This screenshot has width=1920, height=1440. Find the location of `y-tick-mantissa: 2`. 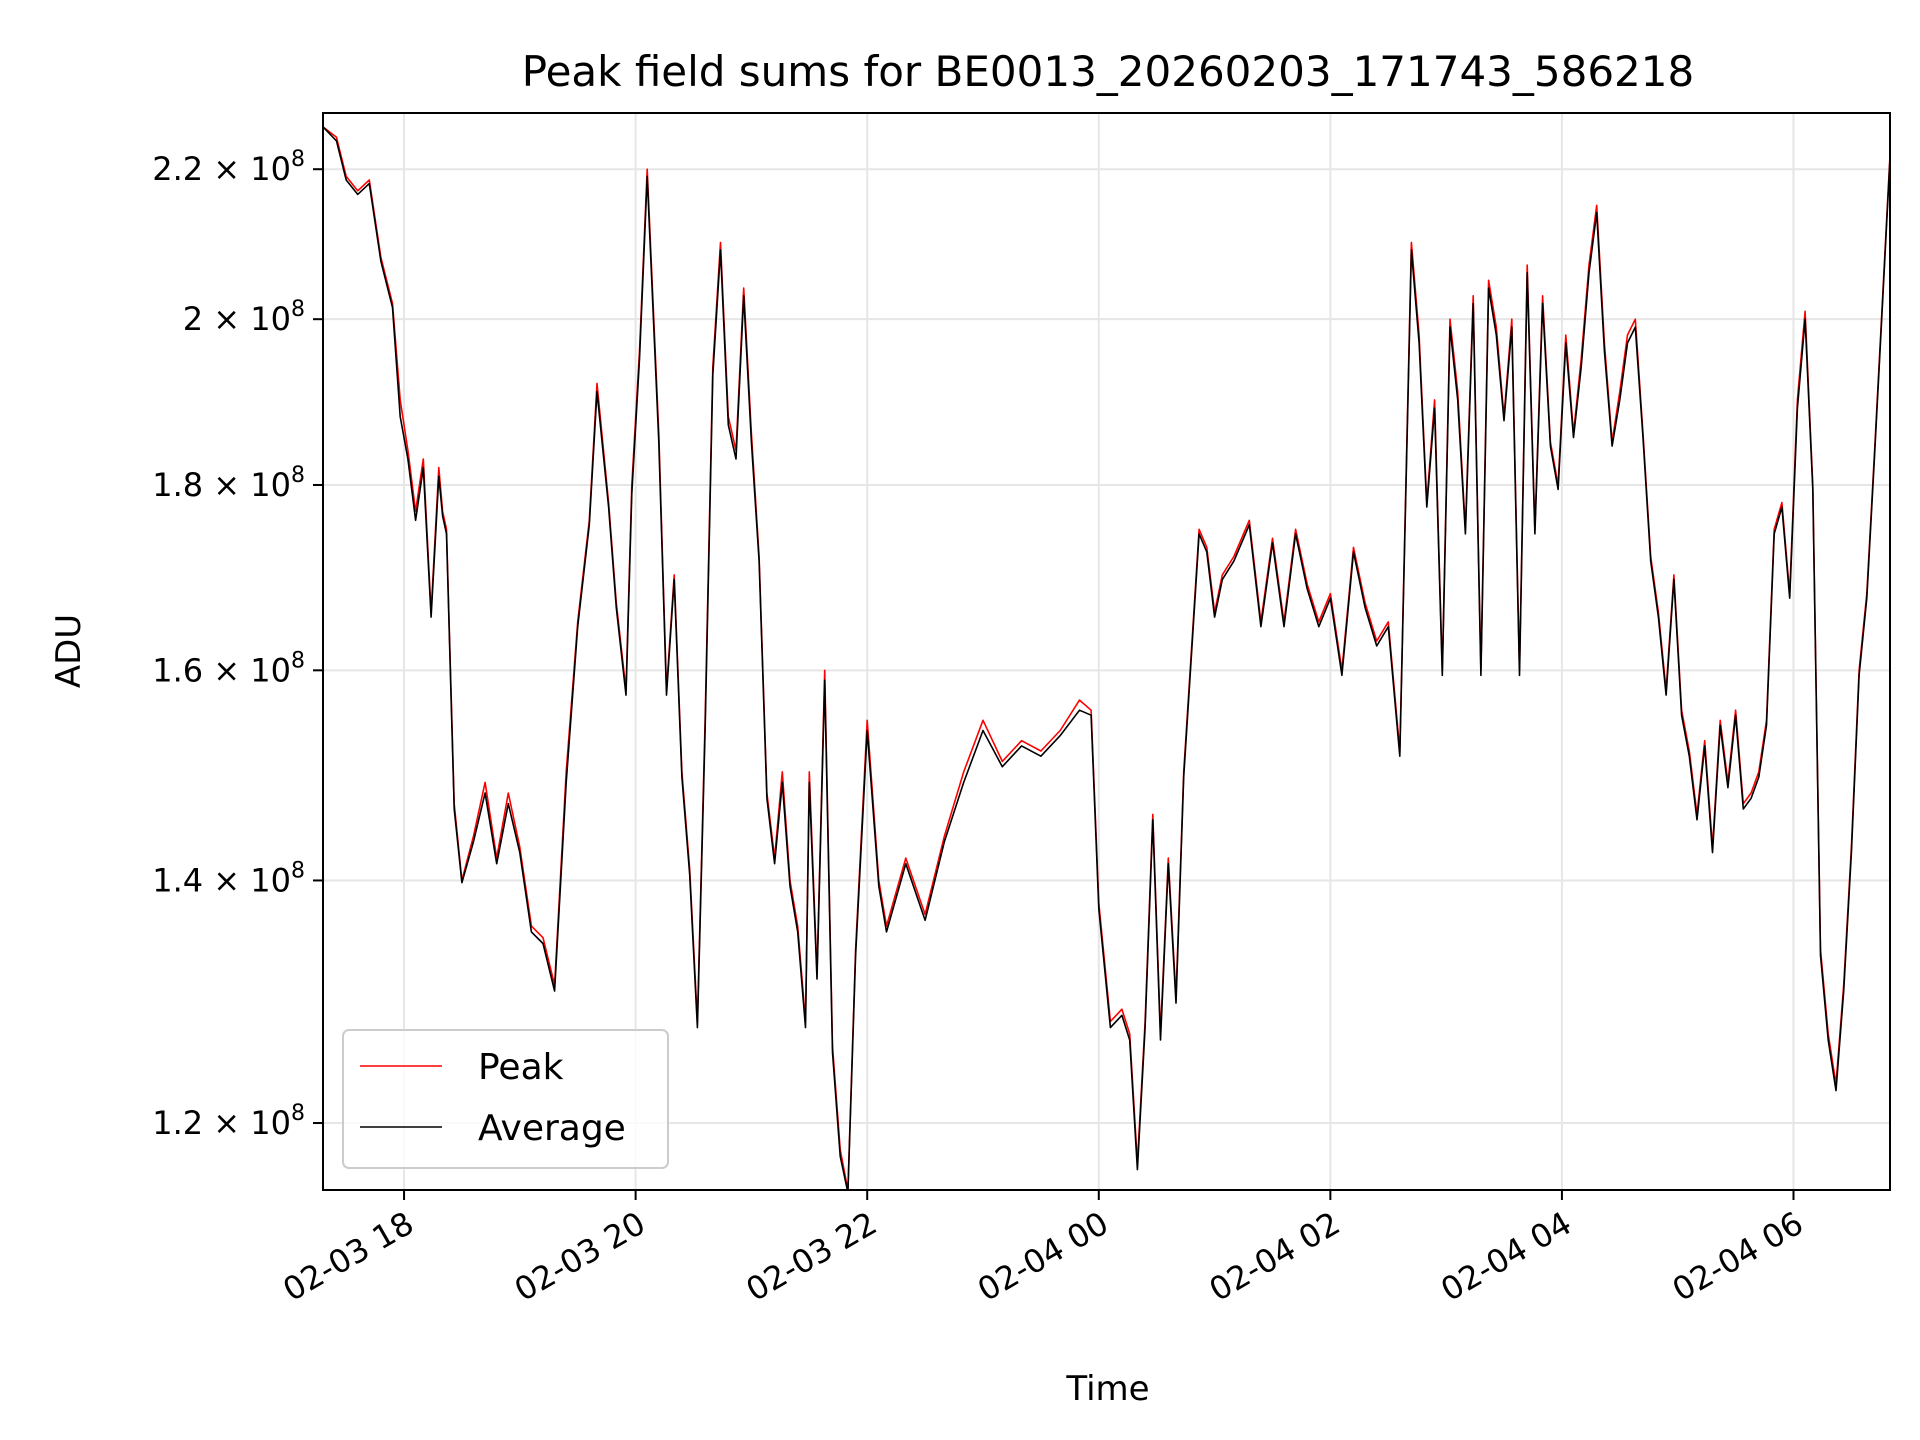

y-tick-mantissa: 2 is located at coordinates (193, 319).